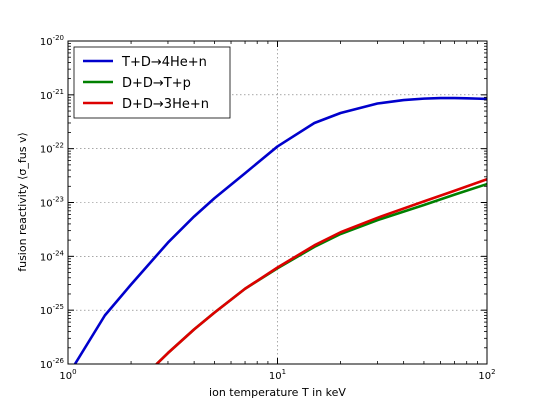 This screenshot has height=405, width=540. What do you see at coordinates (486, 375) in the screenshot?
I see `x-tick-label: 10²` at bounding box center [486, 375].